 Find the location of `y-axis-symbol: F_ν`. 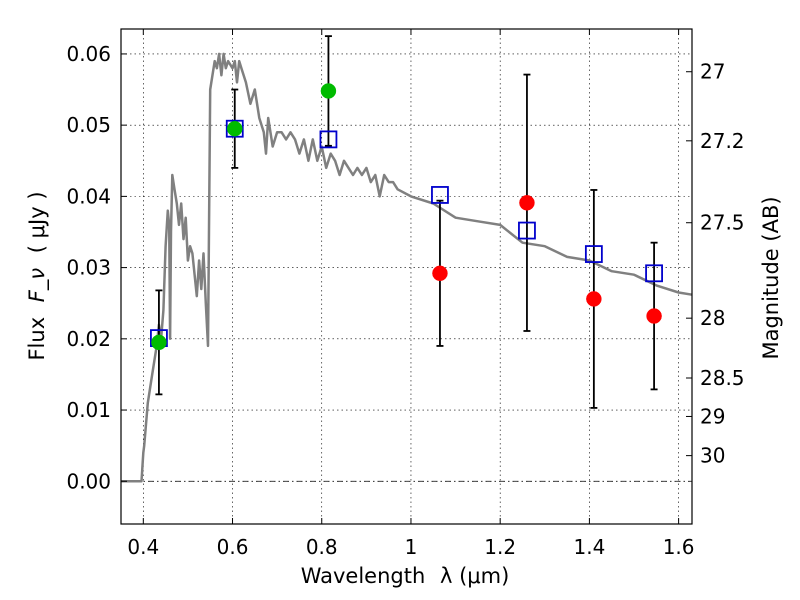

y-axis-symbol: F_ν is located at coordinates (37, 285).